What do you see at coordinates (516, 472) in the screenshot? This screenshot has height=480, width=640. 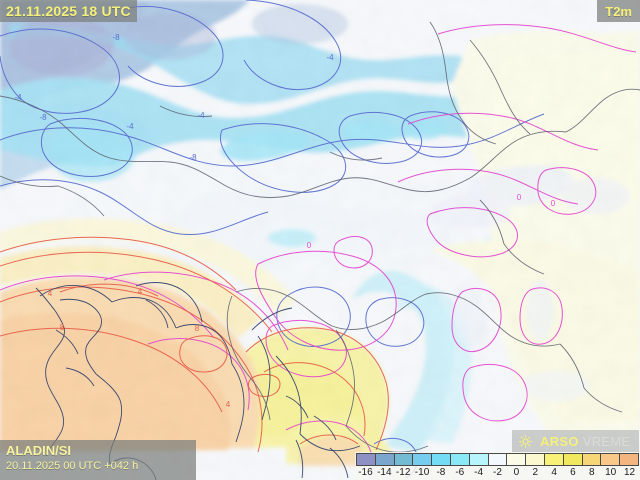 I see `colorbar-tick: 0` at bounding box center [516, 472].